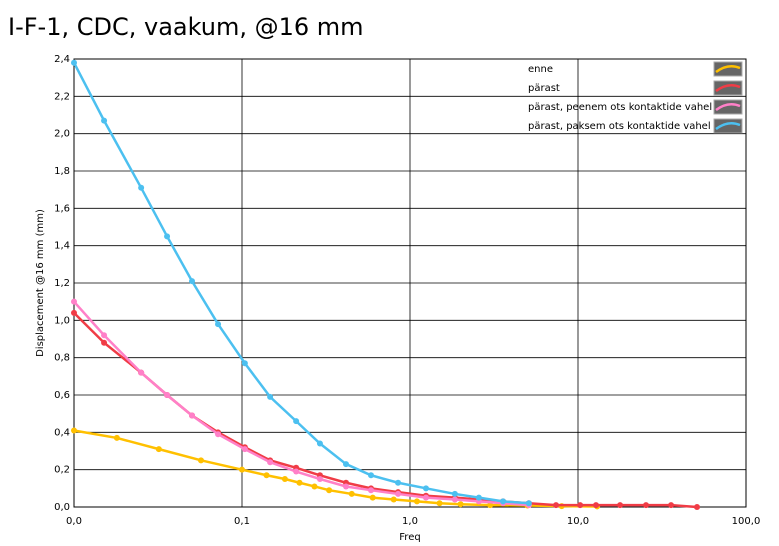 The image size is (779, 546). I want to click on legend-label: pärast, paksem ots kontaktide vahel, so click(619, 126).